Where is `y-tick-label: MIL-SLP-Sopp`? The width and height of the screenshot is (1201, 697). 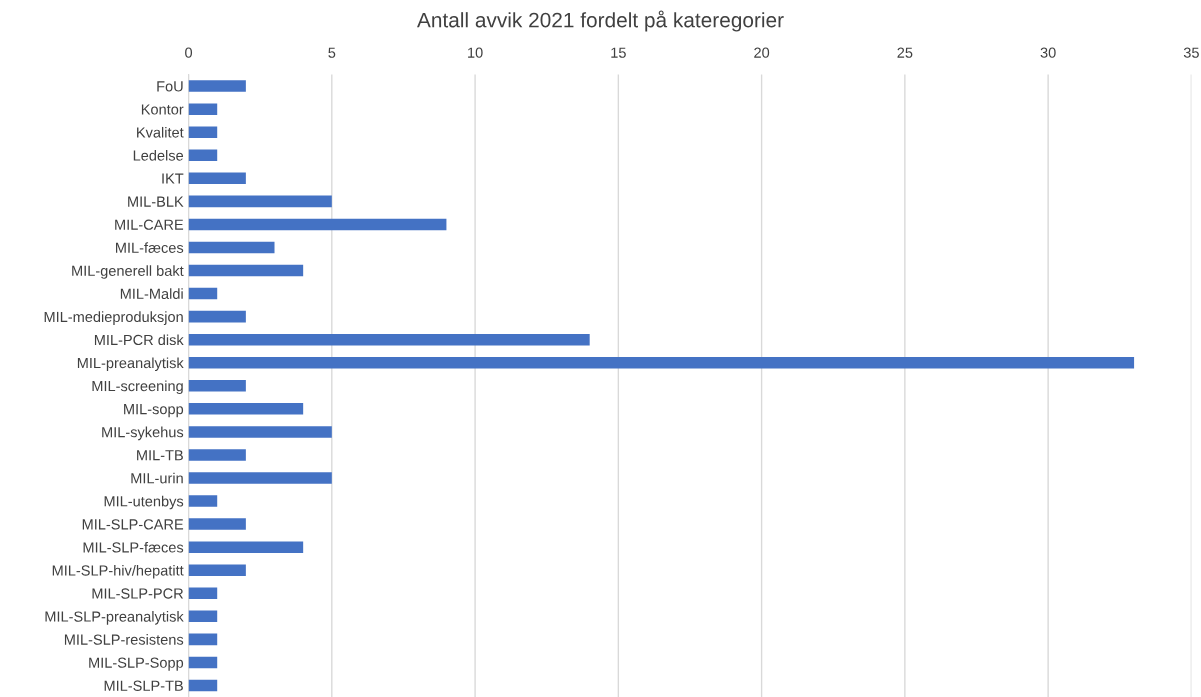 y-tick-label: MIL-SLP-Sopp is located at coordinates (136, 664).